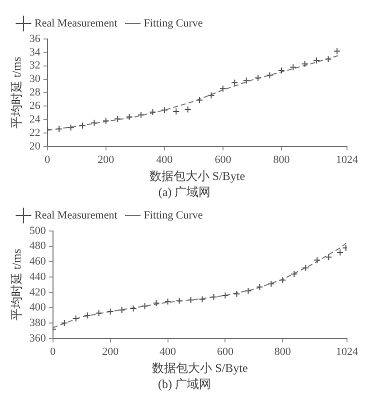  Describe the element at coordinates (193, 92) in the screenshot. I see `line-series` at that location.